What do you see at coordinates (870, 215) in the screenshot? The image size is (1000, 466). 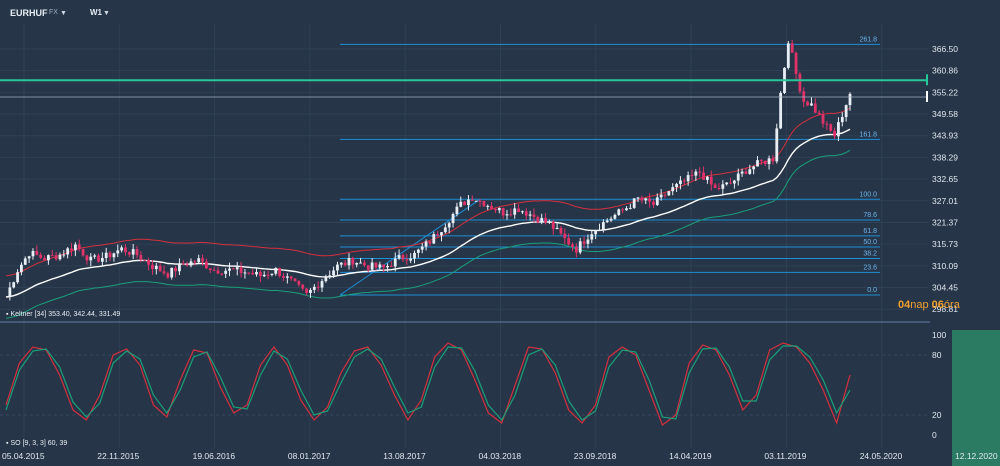 I see `fib-level-label: 78.6` at bounding box center [870, 215].